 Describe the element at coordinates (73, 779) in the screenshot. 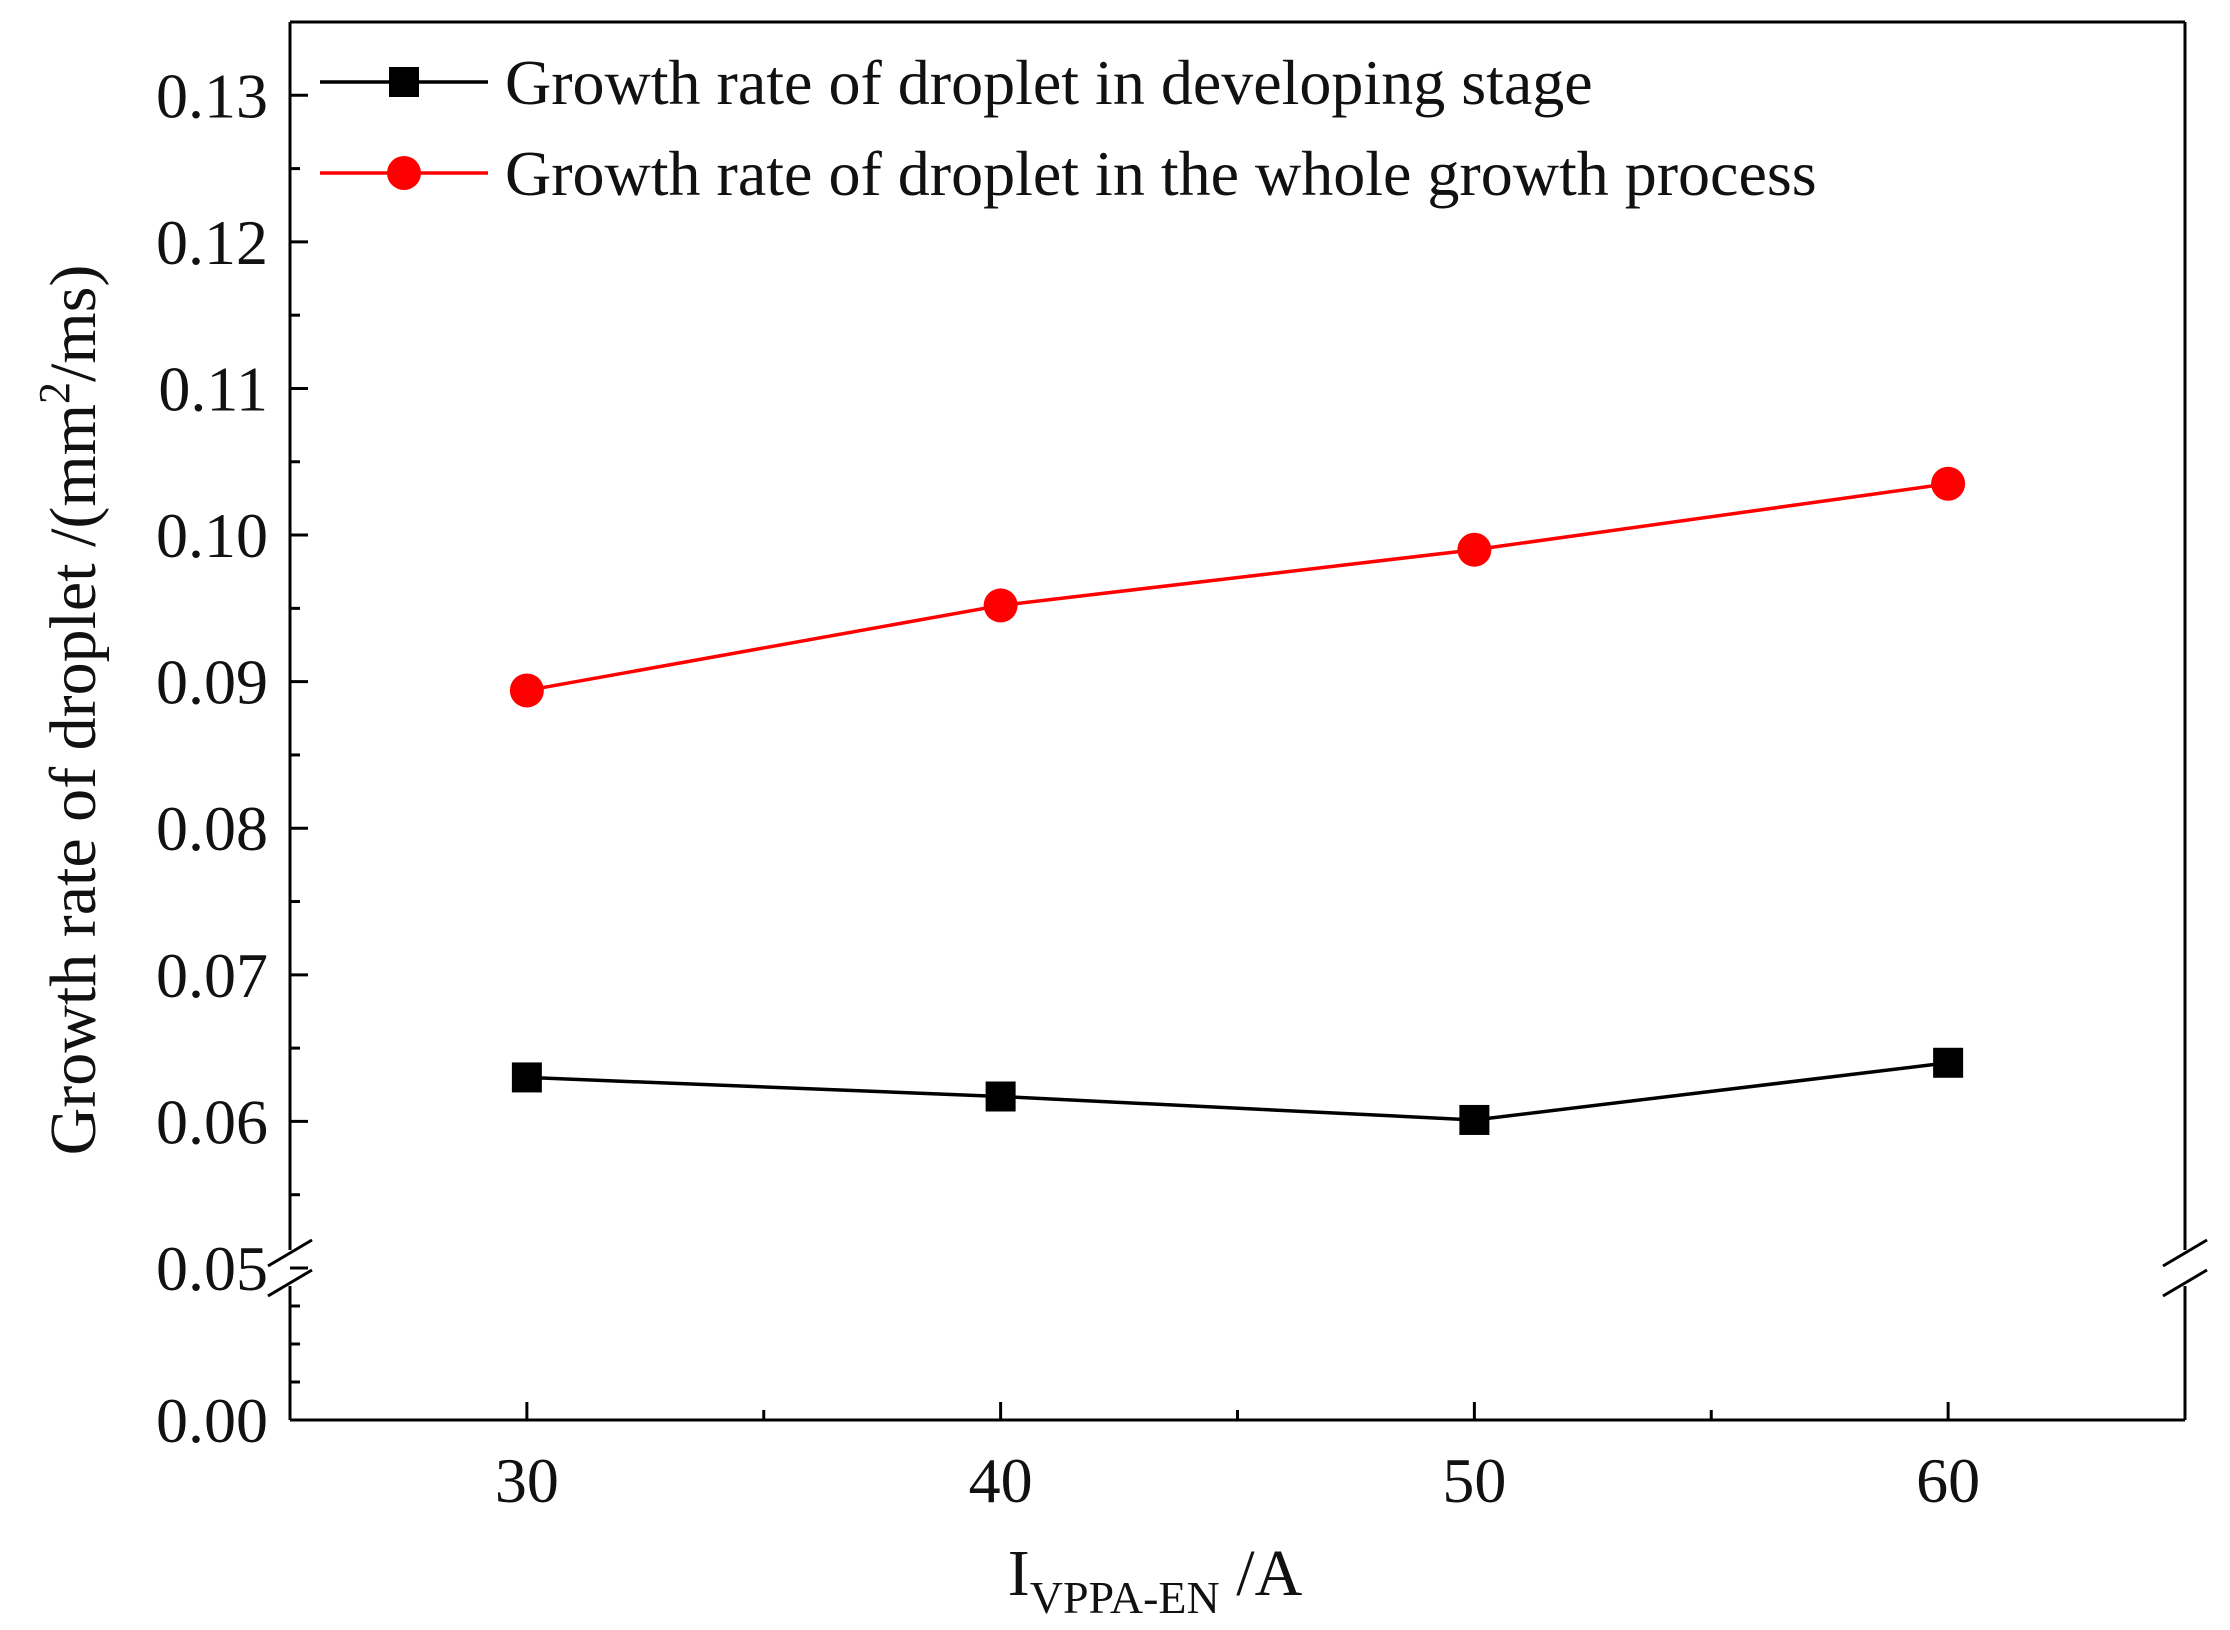

I see `y-axis-title-main: Growth rate of droplet /(mm` at that location.